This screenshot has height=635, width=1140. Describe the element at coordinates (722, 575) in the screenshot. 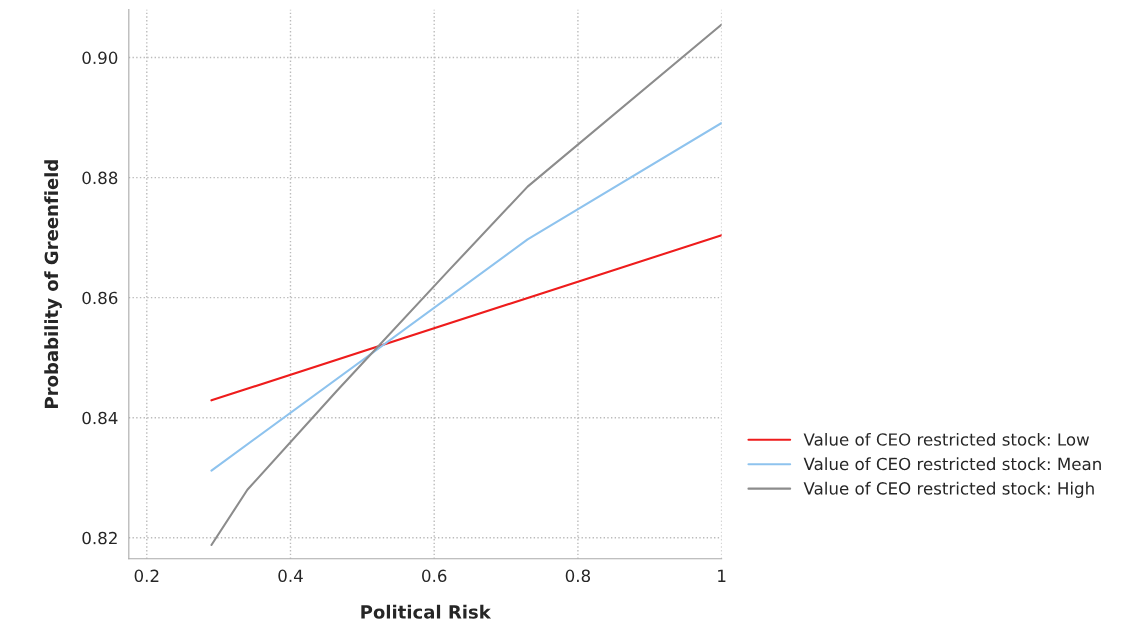

I see `x-tick-label: 1` at that location.